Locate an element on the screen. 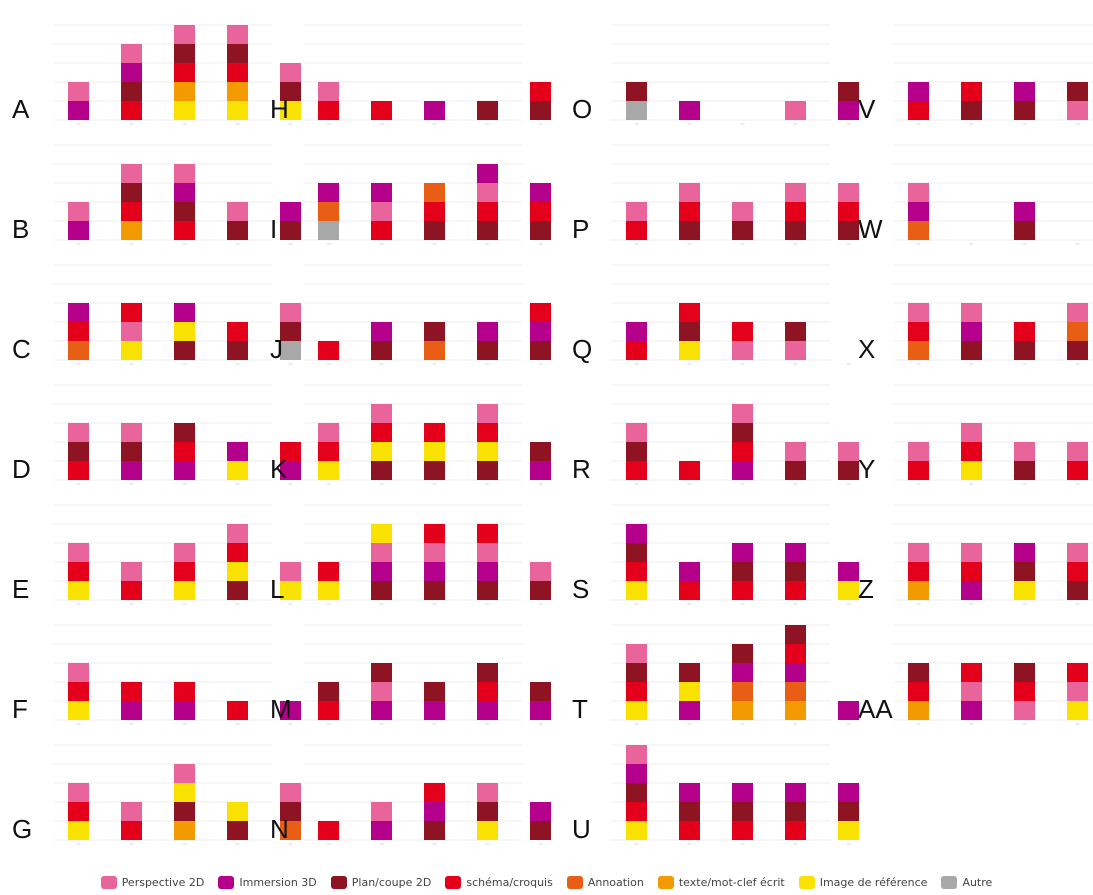 Image resolution: width=1093 pixels, height=895 pixels. panel-label: D is located at coordinates (21, 469).